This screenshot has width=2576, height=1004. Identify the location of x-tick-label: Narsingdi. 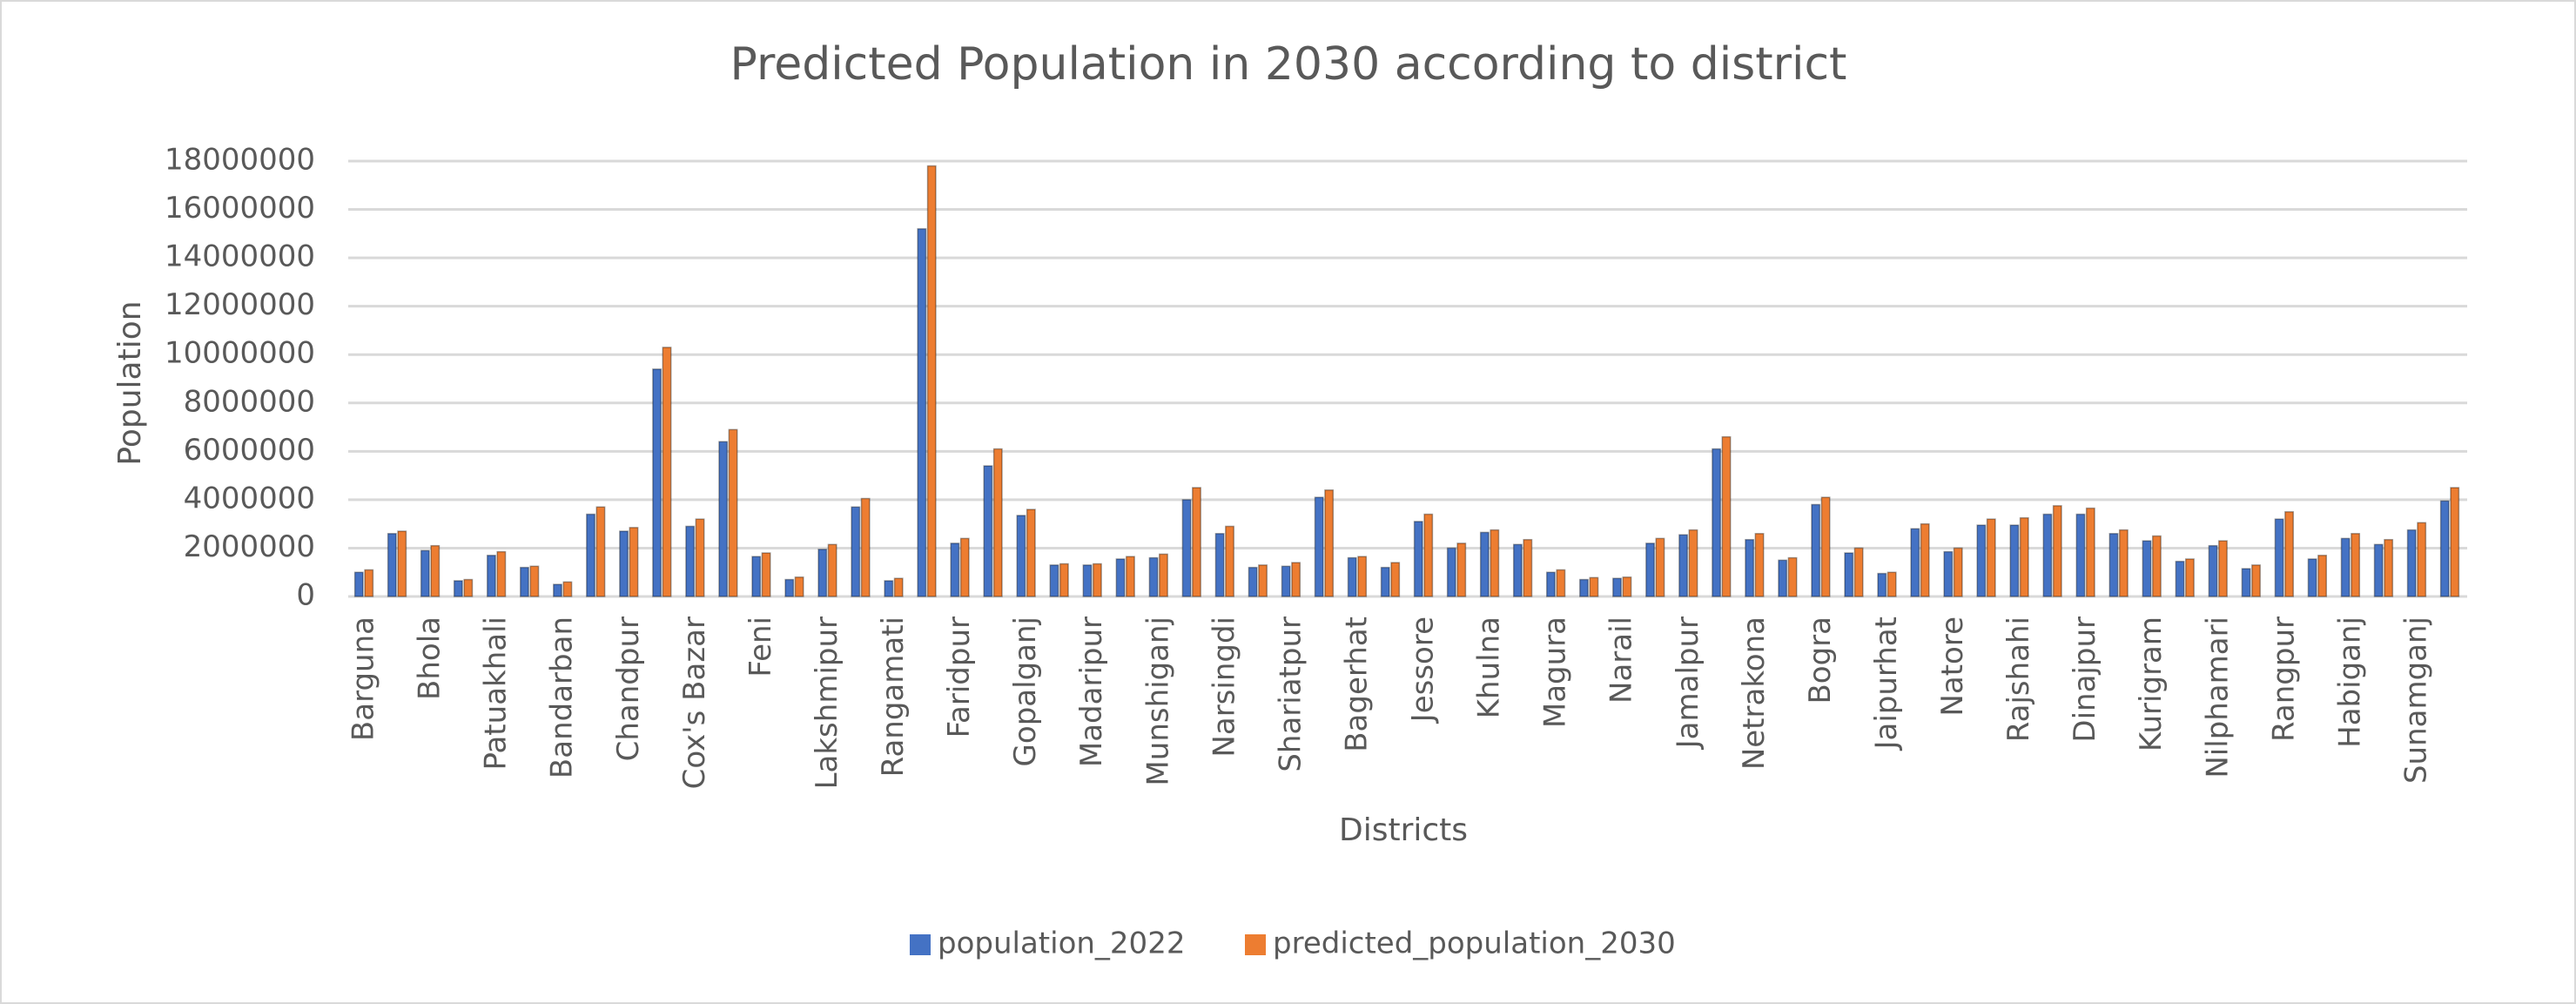
(1224, 687).